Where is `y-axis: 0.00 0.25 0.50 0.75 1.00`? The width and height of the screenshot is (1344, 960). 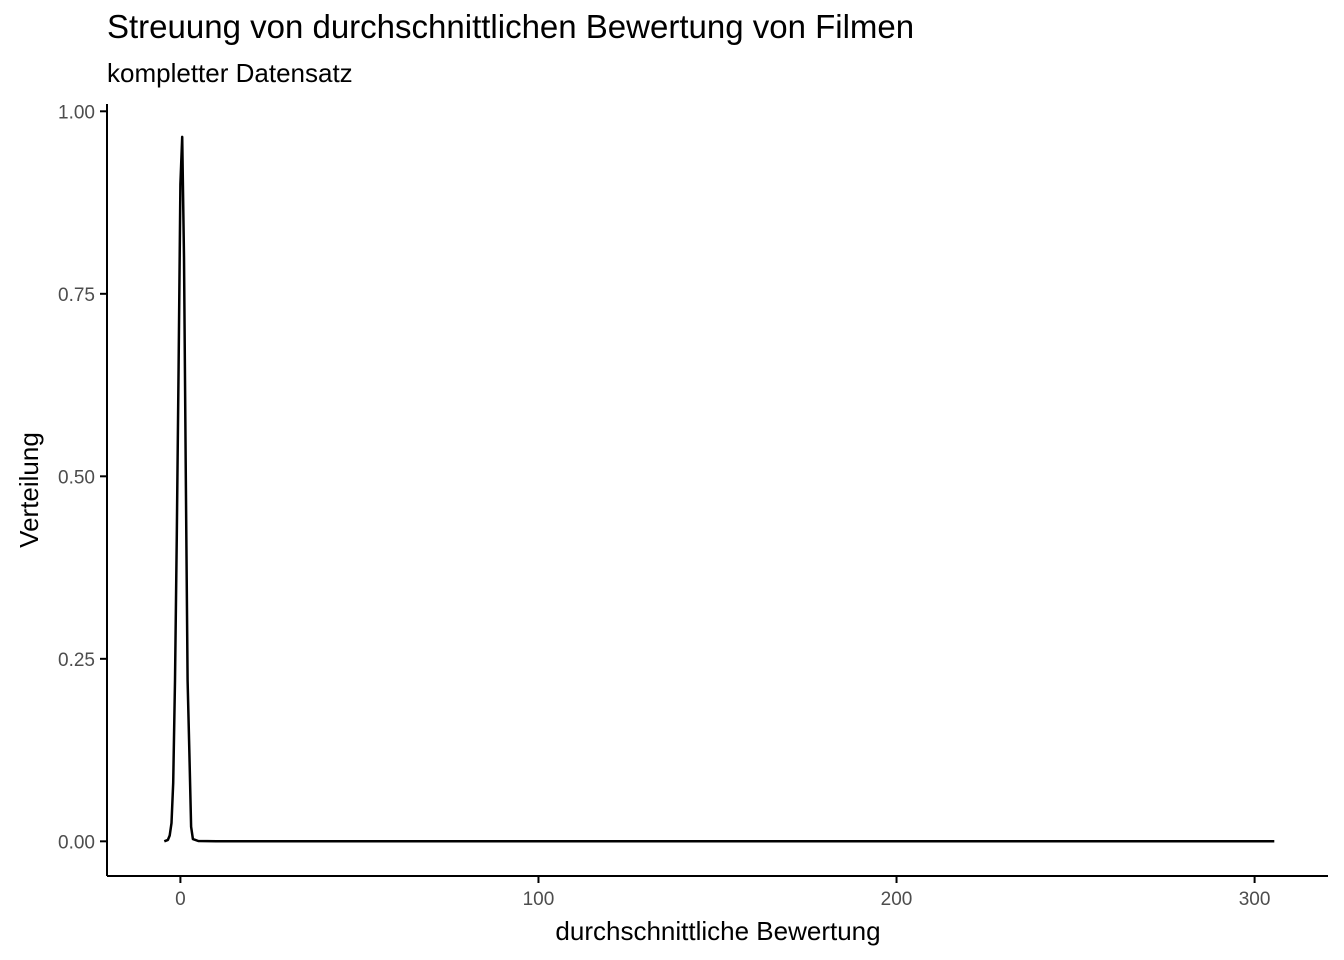 y-axis: 0.00 0.25 0.50 0.75 1.00 is located at coordinates (83, 489).